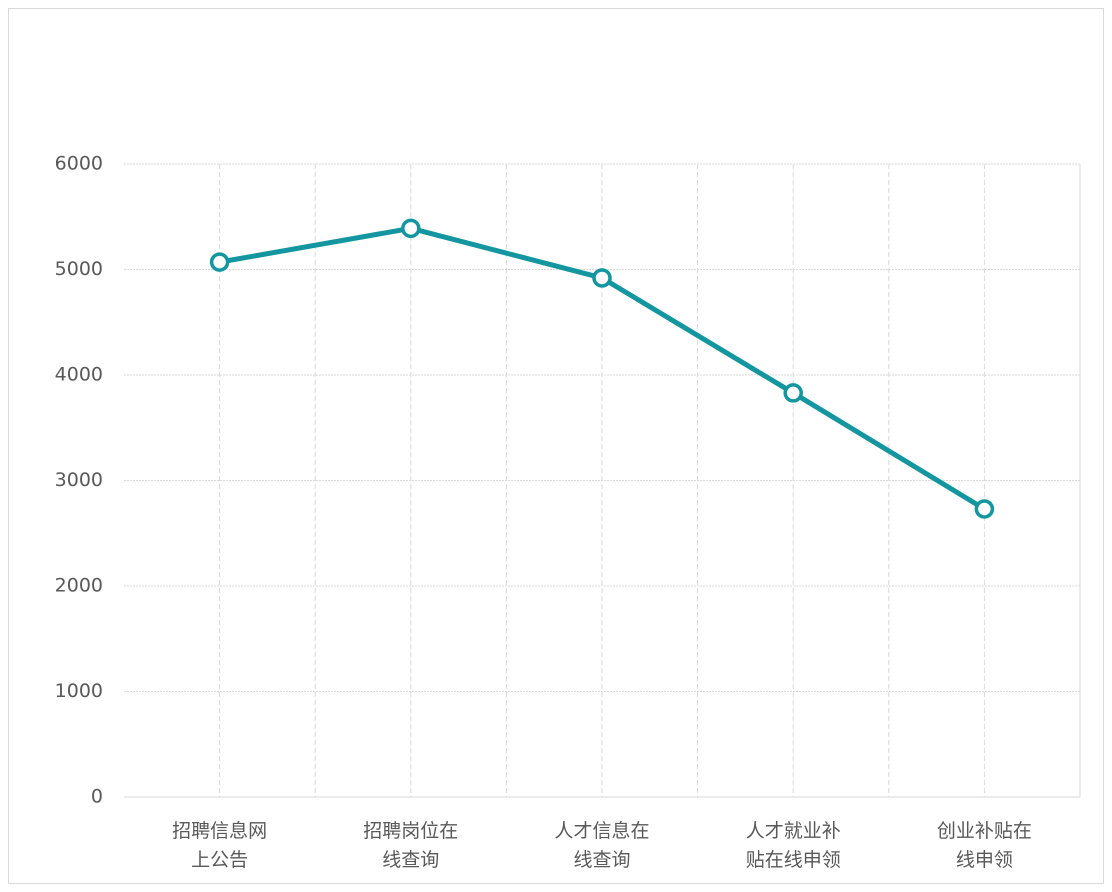  What do you see at coordinates (97, 797) in the screenshot?
I see `y-tick-label: 0` at bounding box center [97, 797].